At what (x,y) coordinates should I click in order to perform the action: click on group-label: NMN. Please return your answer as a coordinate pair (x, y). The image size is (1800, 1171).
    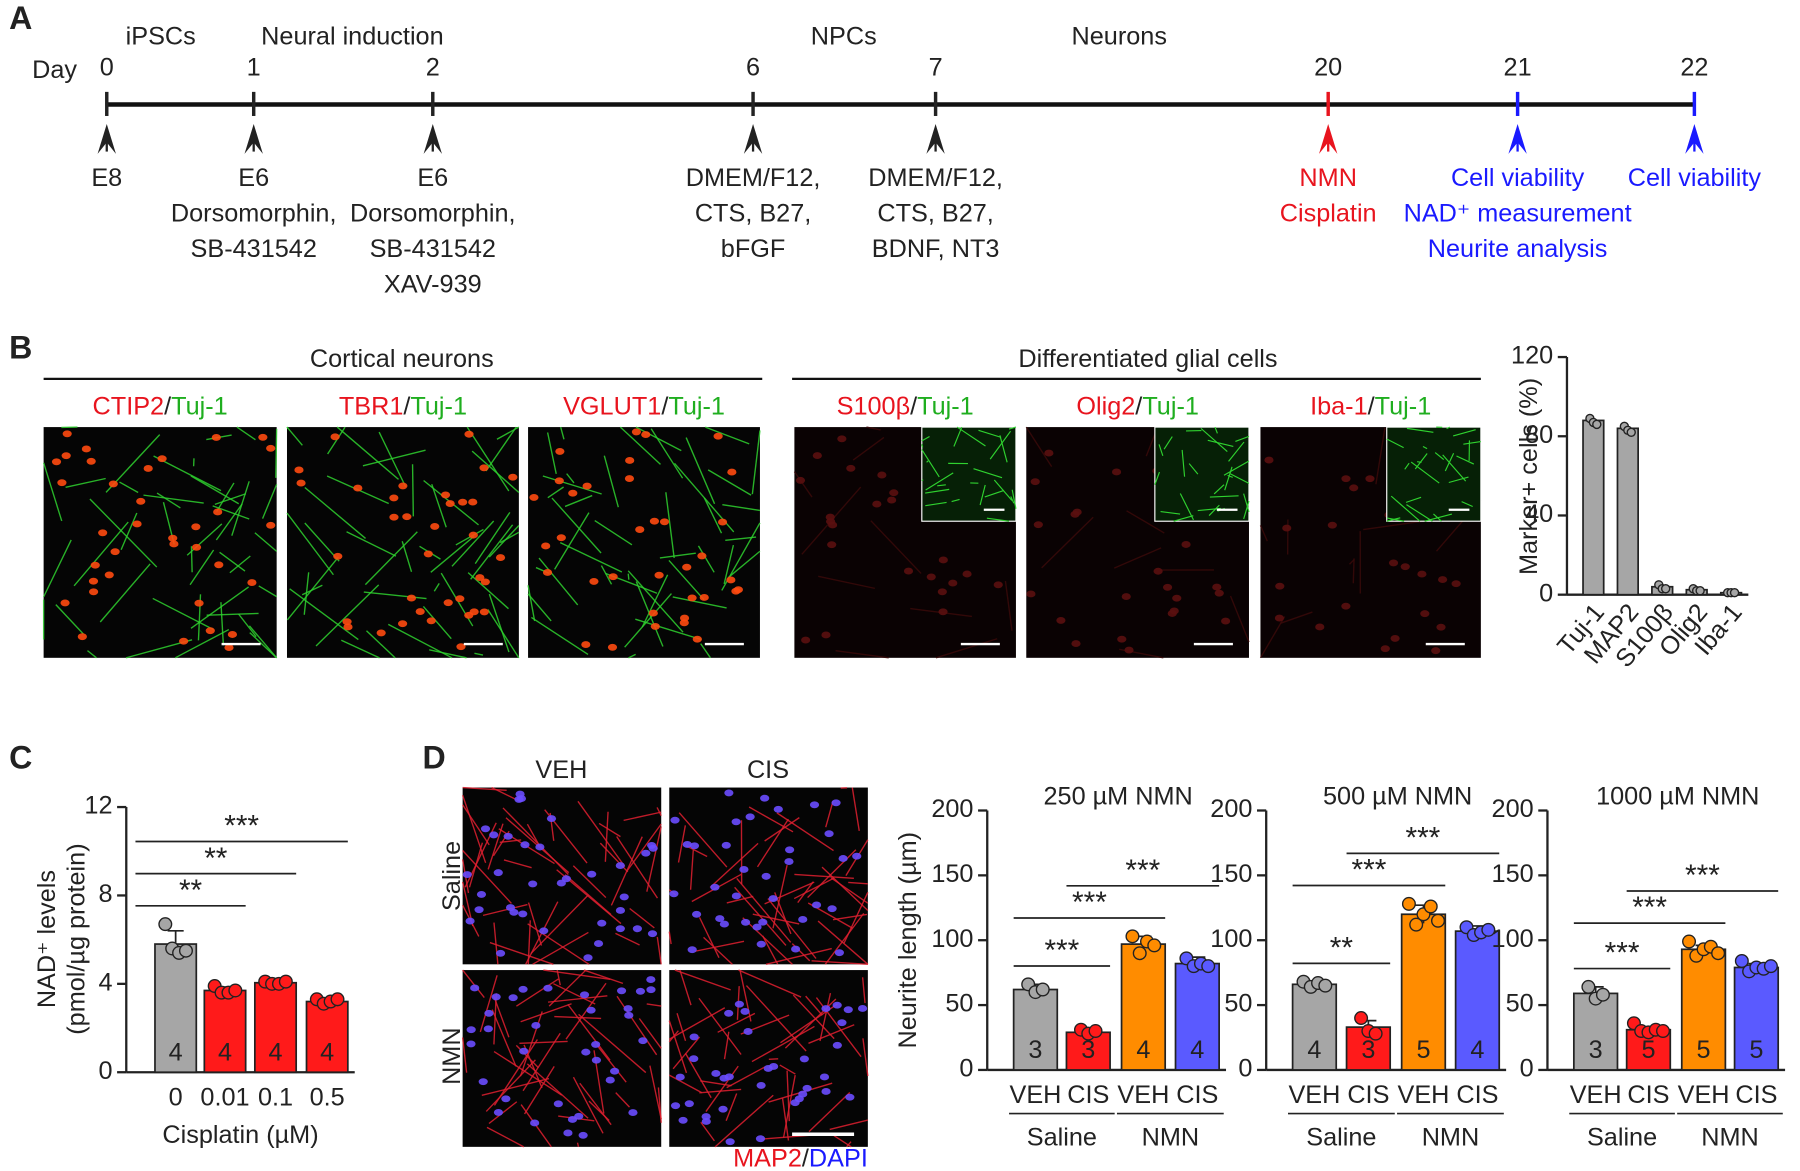
    Looking at the image, I should click on (1730, 1137).